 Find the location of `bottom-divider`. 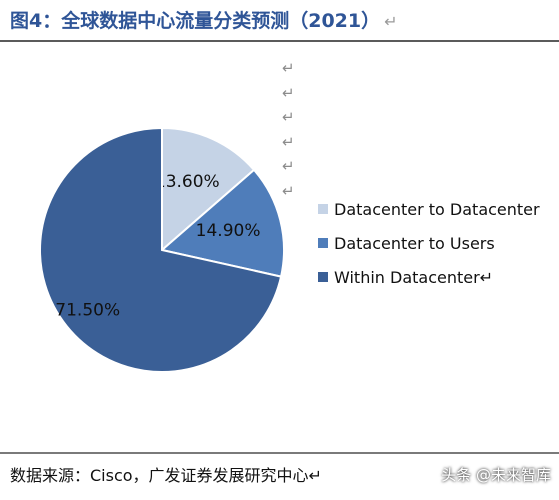

bottom-divider is located at coordinates (279, 453).